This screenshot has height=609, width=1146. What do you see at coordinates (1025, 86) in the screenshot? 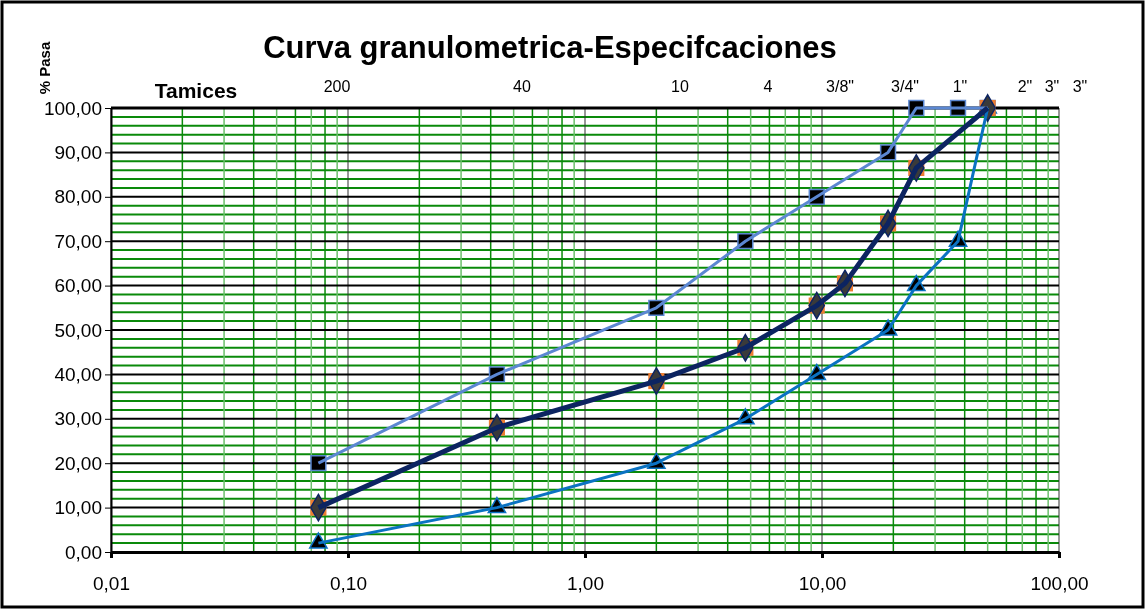
I see `text: 2"` at bounding box center [1025, 86].